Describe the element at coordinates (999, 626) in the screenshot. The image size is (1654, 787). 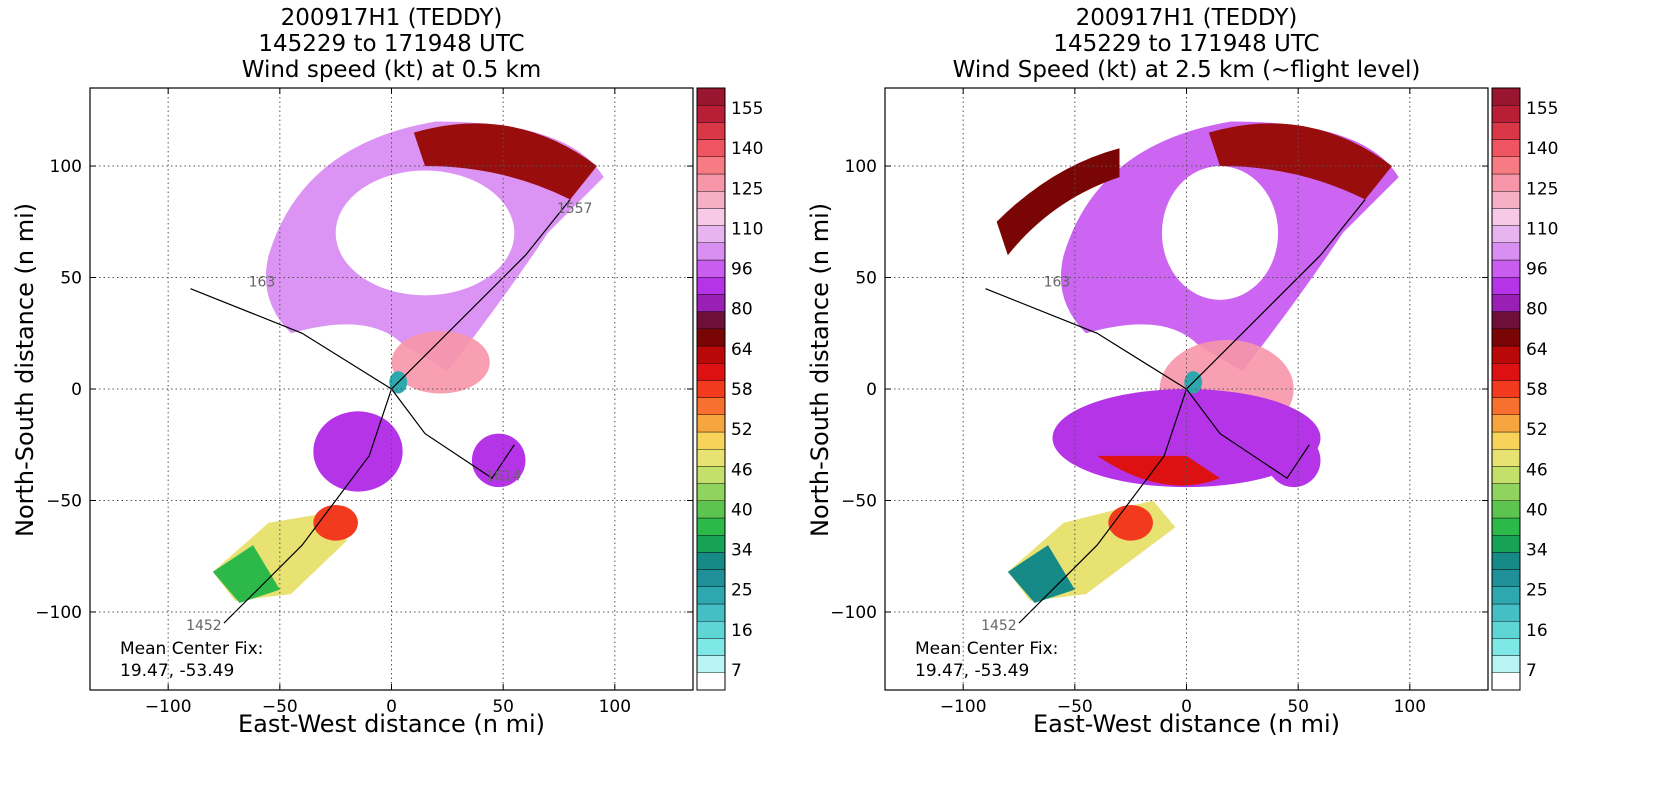
I see `track-time-label: 1452` at that location.